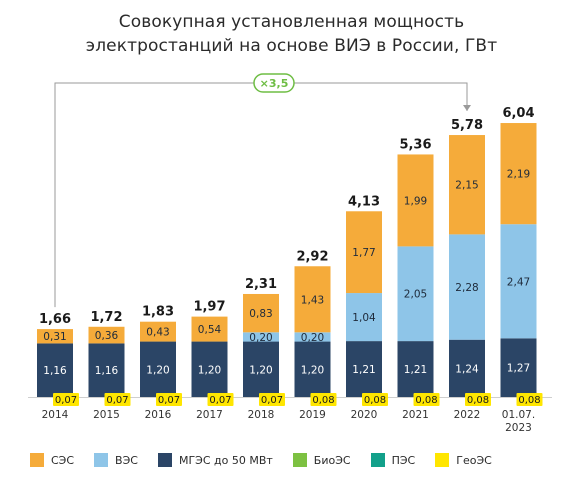 This screenshot has height=495, width=583. Describe the element at coordinates (261, 284) in the screenshot. I see `total-label: 2,31` at that location.